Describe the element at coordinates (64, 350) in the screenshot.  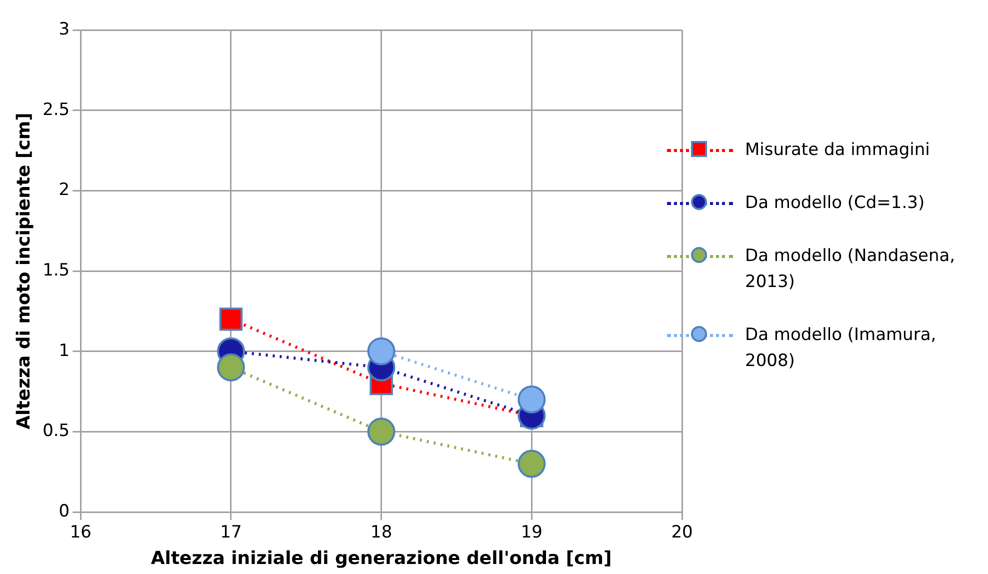
I see `y-tick-label: 1` at that location.